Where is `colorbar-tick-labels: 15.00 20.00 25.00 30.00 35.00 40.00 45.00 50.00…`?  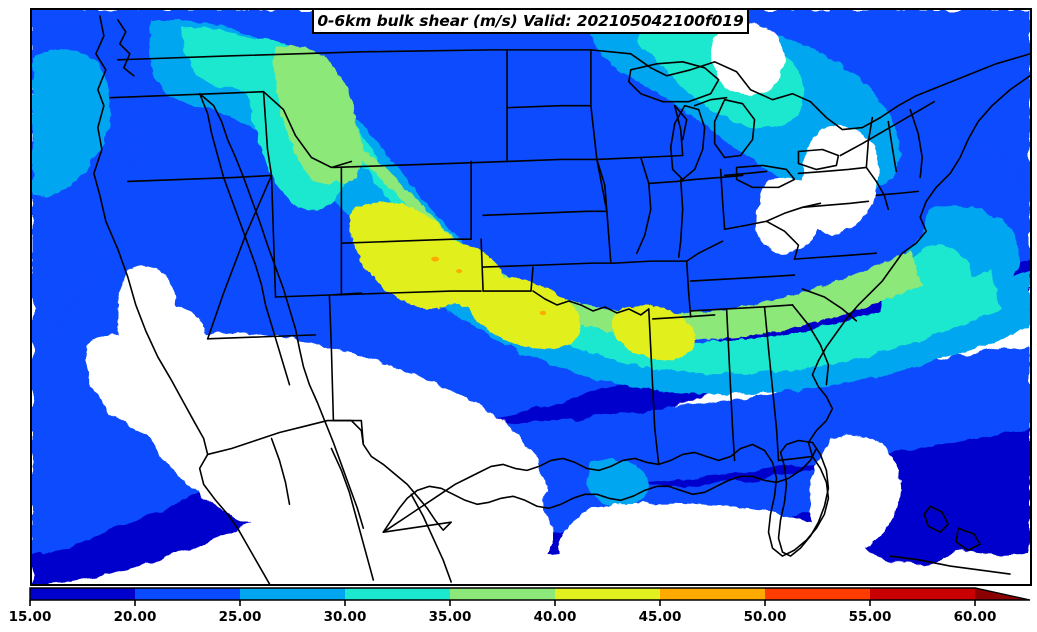 colorbar-tick-labels: 15.00 20.00 25.00 30.00 35.00 40.00 45.00 50.00… is located at coordinates (503, 617).